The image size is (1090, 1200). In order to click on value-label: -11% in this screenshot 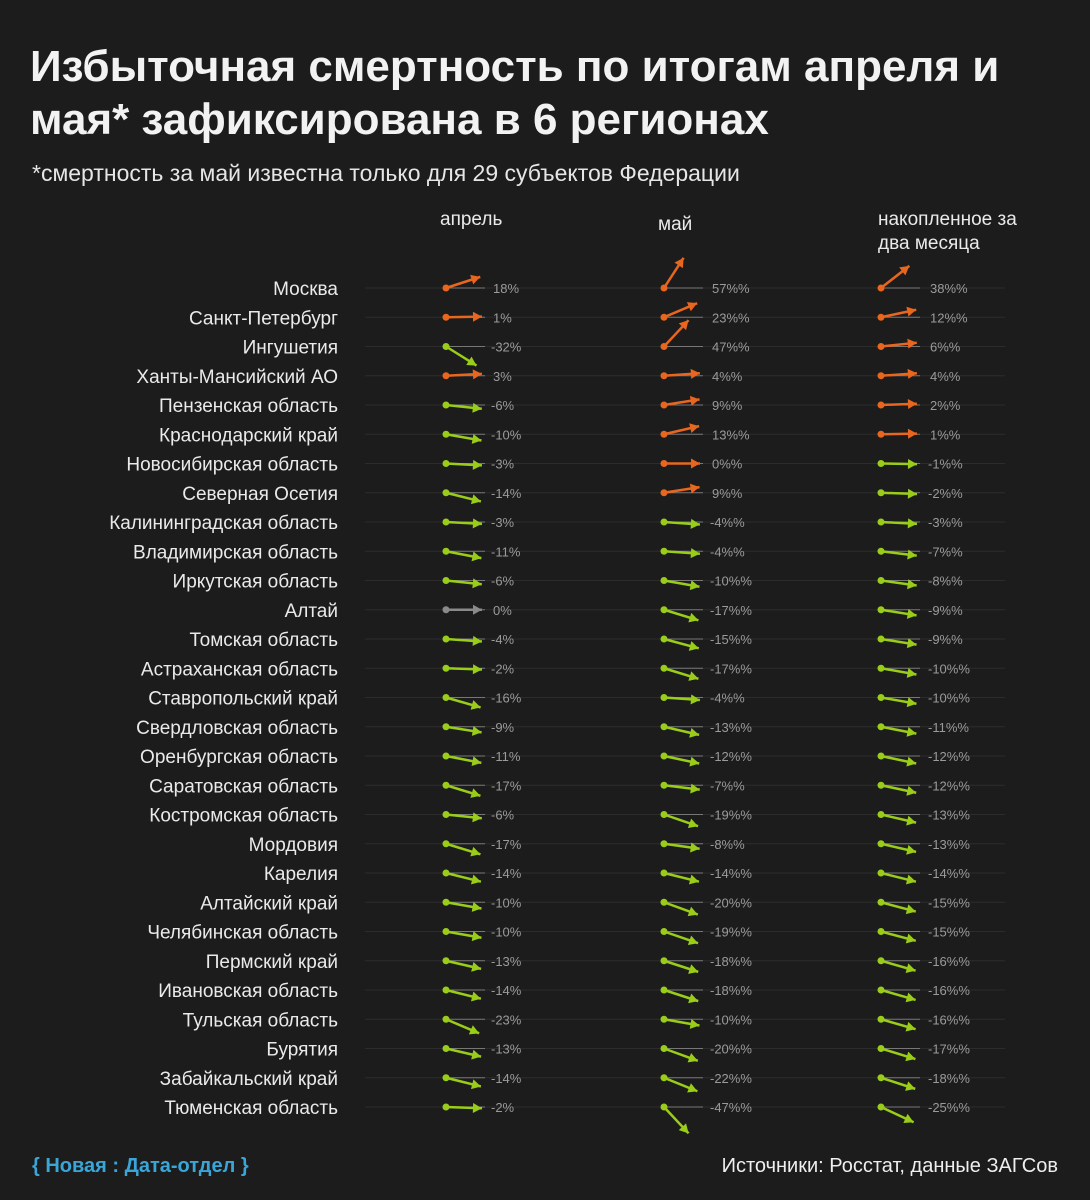, I will do `click(506, 756)`.